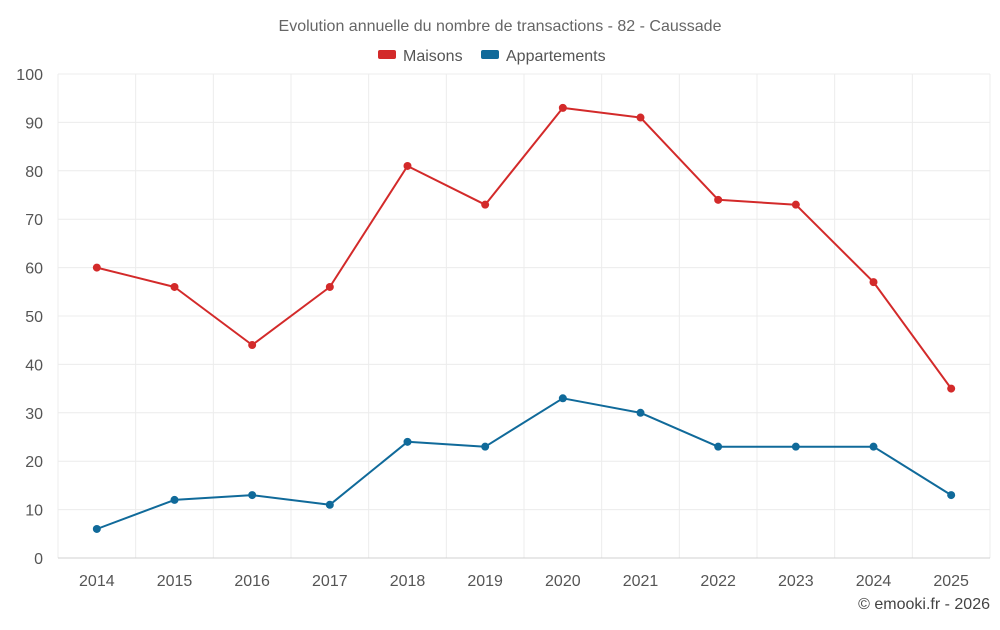  I want to click on credit-text: © emooki.fr - 2026, so click(924, 604).